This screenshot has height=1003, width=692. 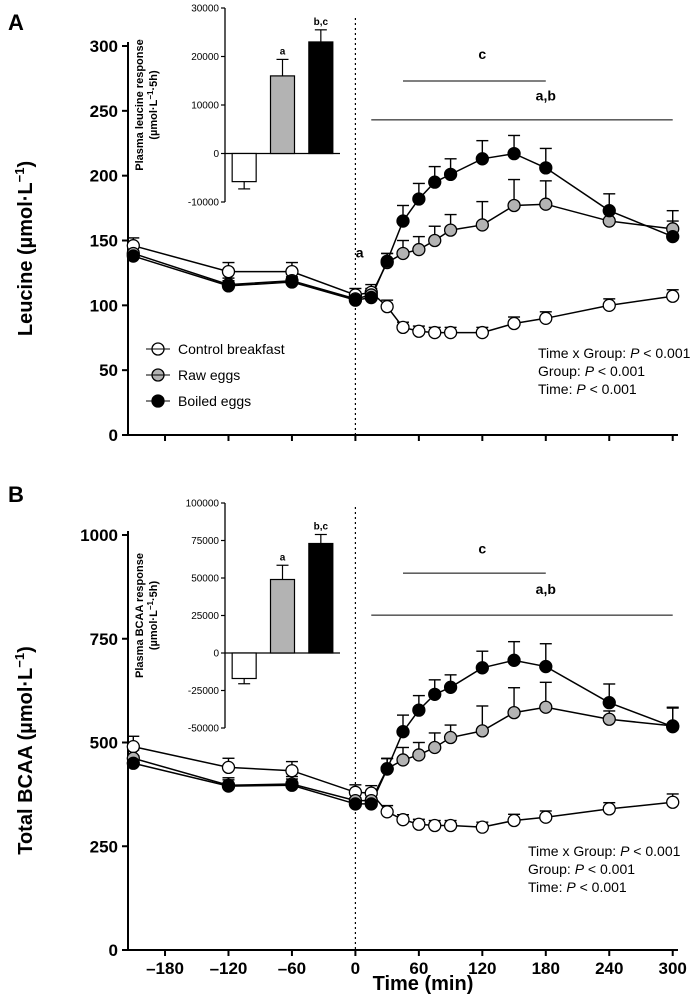 What do you see at coordinates (584, 353) in the screenshot?
I see `stats-label: Time x Group:` at bounding box center [584, 353].